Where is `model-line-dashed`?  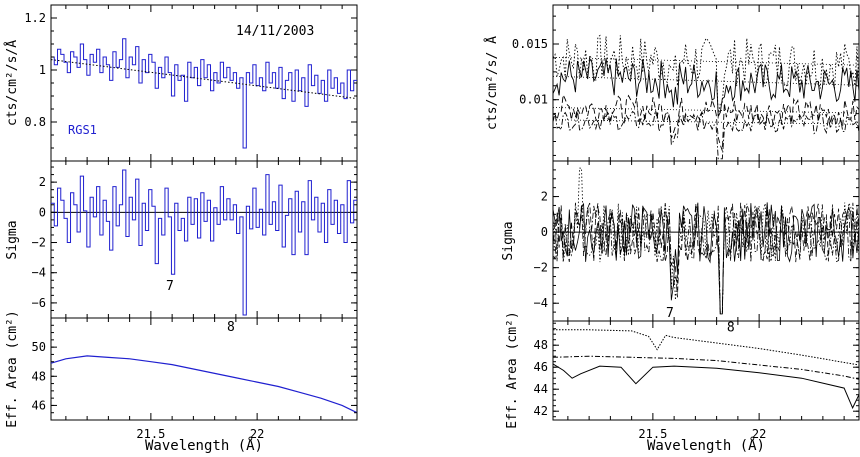
model-line-dashed is located at coordinates (706, 110).